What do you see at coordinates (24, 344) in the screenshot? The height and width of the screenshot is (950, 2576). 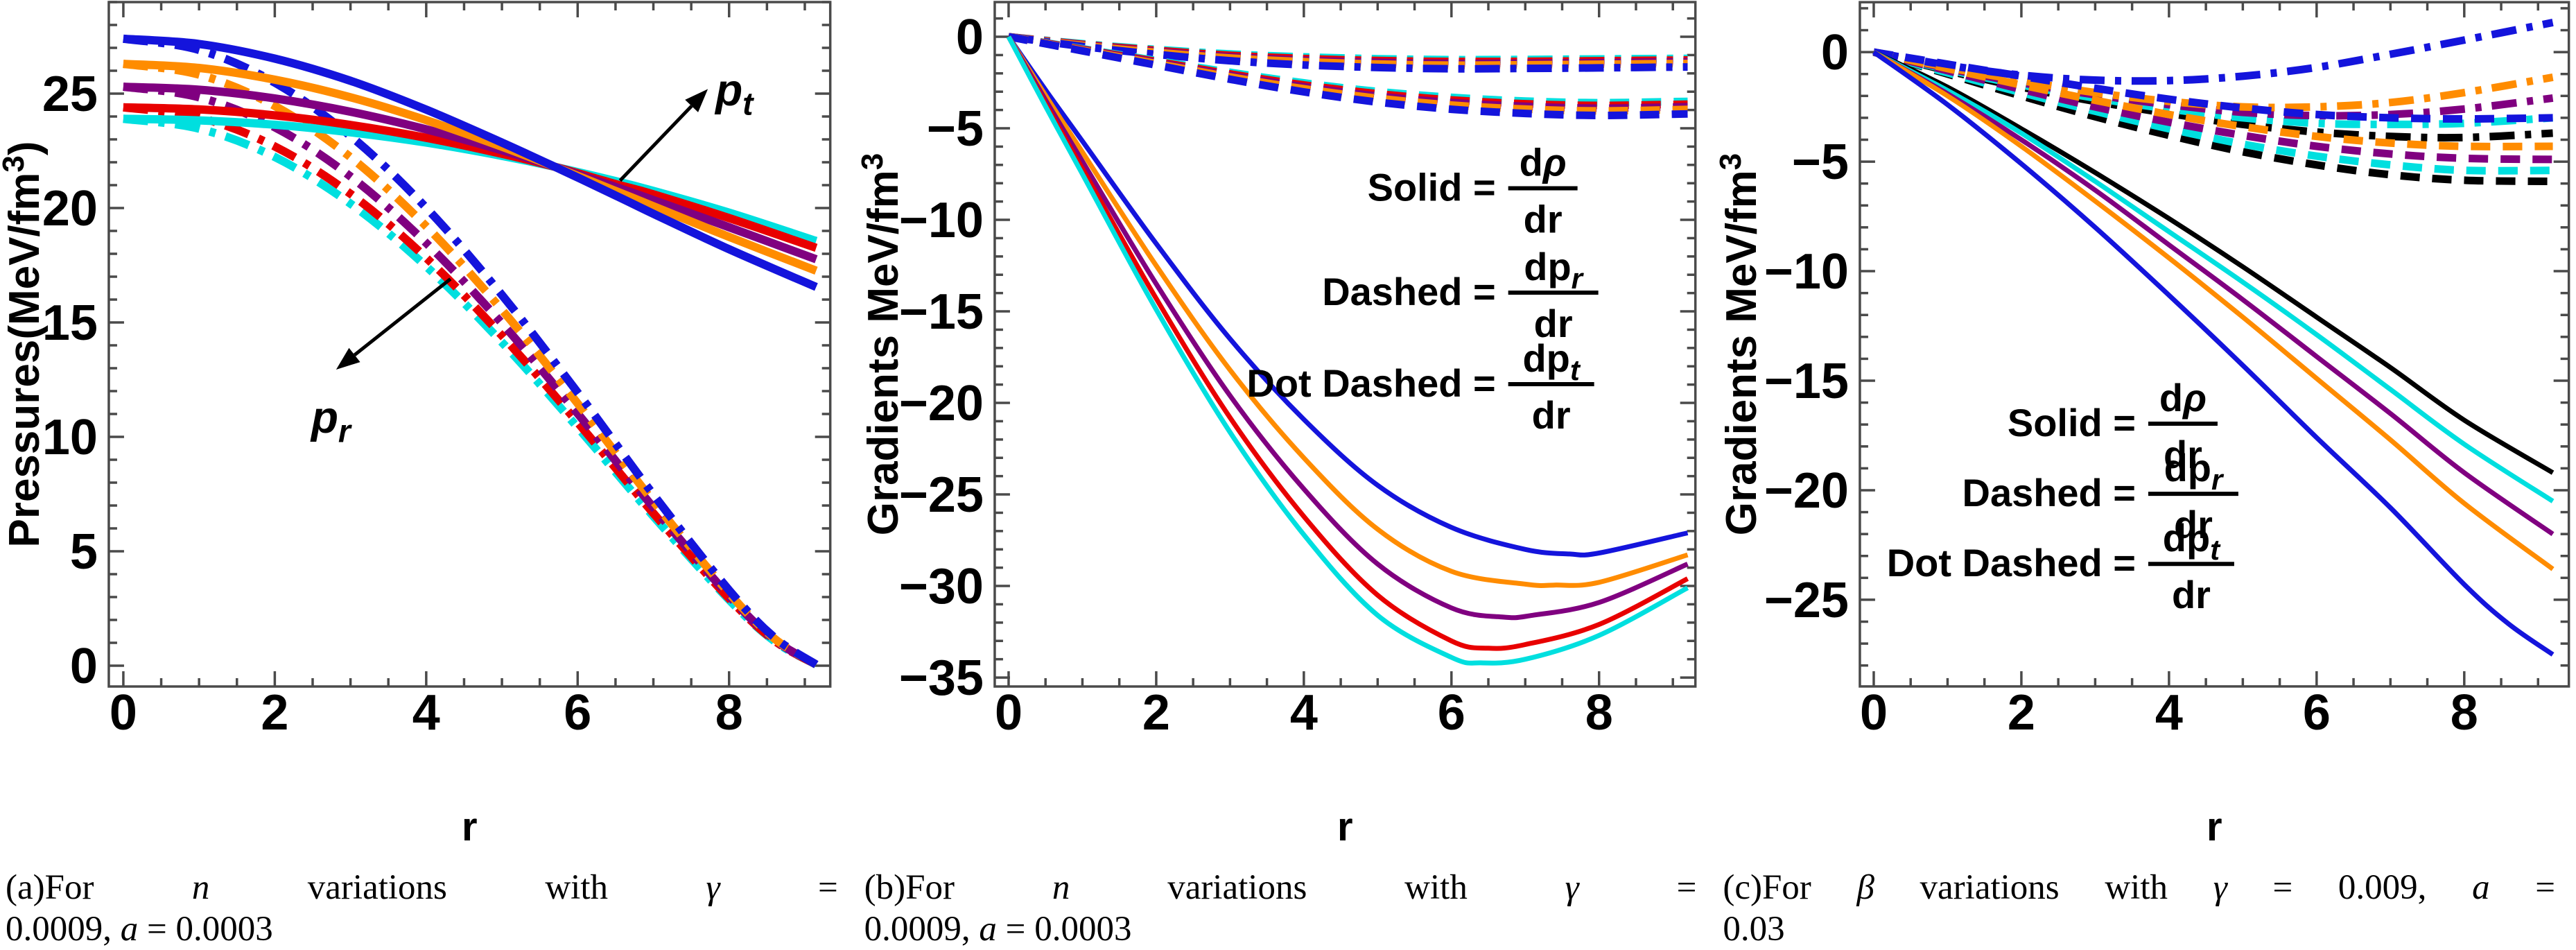 I see `y-axis-label: Pressures(MeV/fm3)` at bounding box center [24, 344].